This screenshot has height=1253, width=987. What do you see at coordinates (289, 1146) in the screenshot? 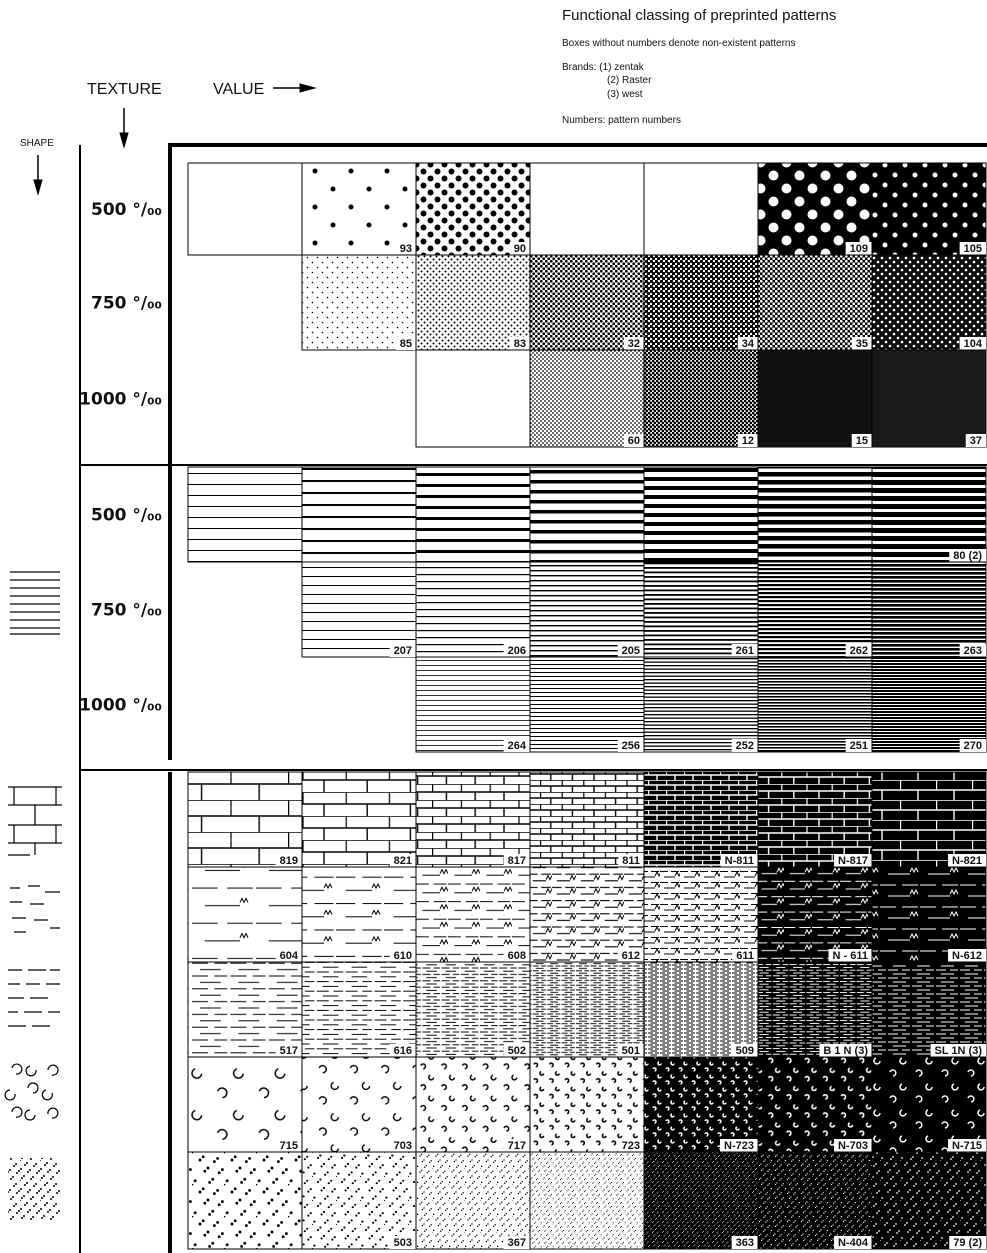
I see `pattern-number: 715` at bounding box center [289, 1146].